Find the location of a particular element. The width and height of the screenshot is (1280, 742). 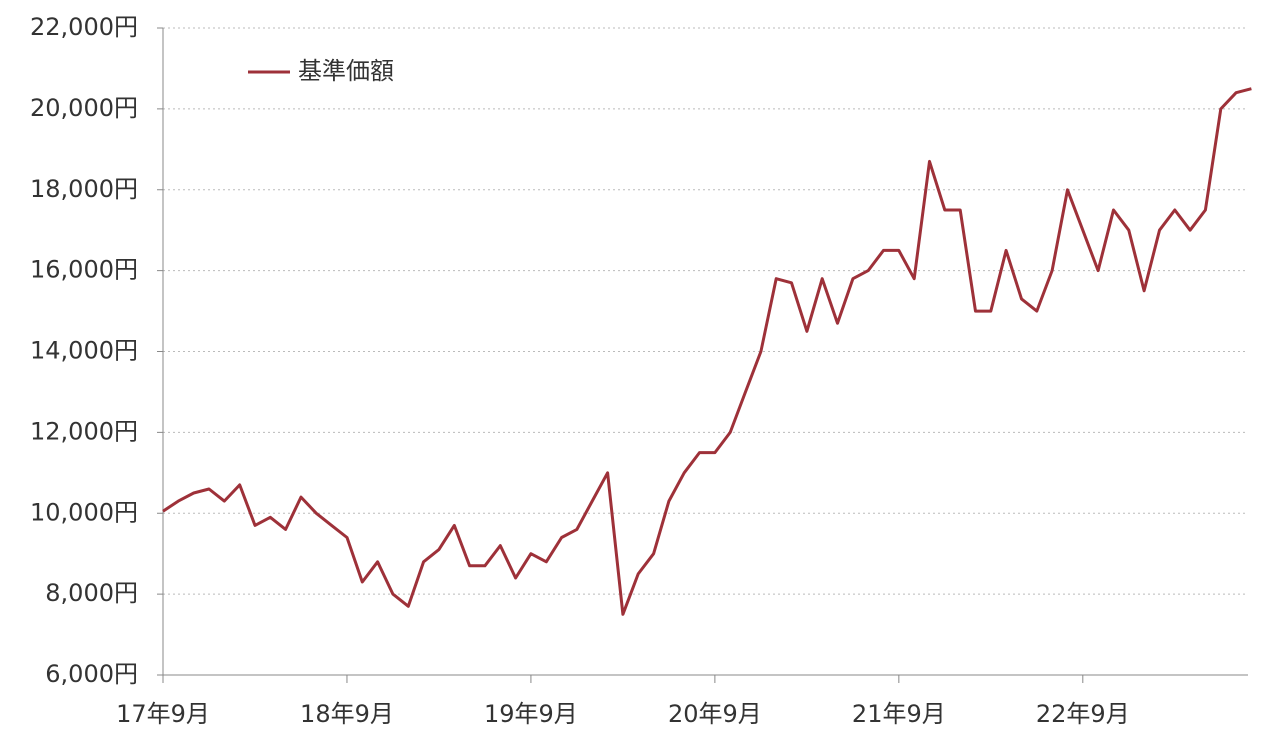

y-tick-label: 20,000円 is located at coordinates (84, 108).